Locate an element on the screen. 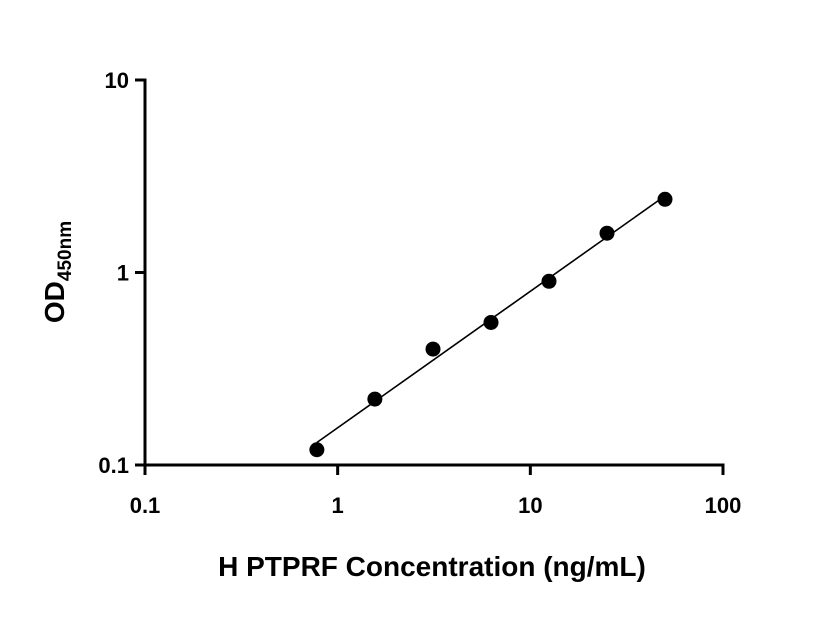 This screenshot has height=640, width=816. x-axis-title: H PTPRF Concentration (ng/mL) is located at coordinates (432, 566).